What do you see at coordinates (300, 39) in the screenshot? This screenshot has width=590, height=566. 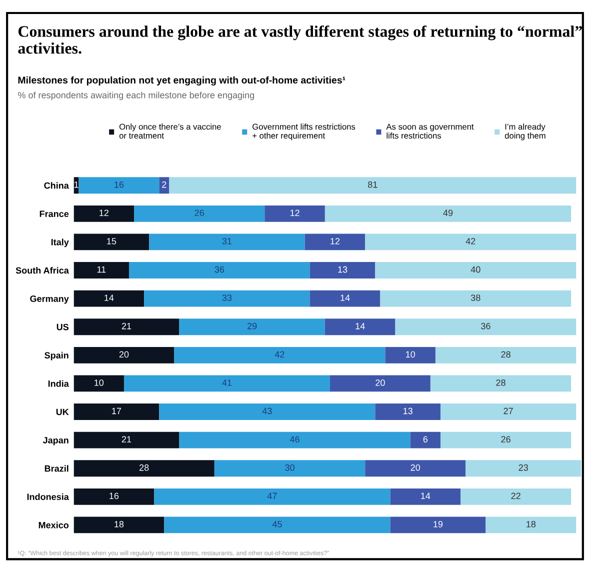 I see `chart-title: Consumers around the globe are at vastly different stages of returning to “normal” activities.` at bounding box center [300, 39].